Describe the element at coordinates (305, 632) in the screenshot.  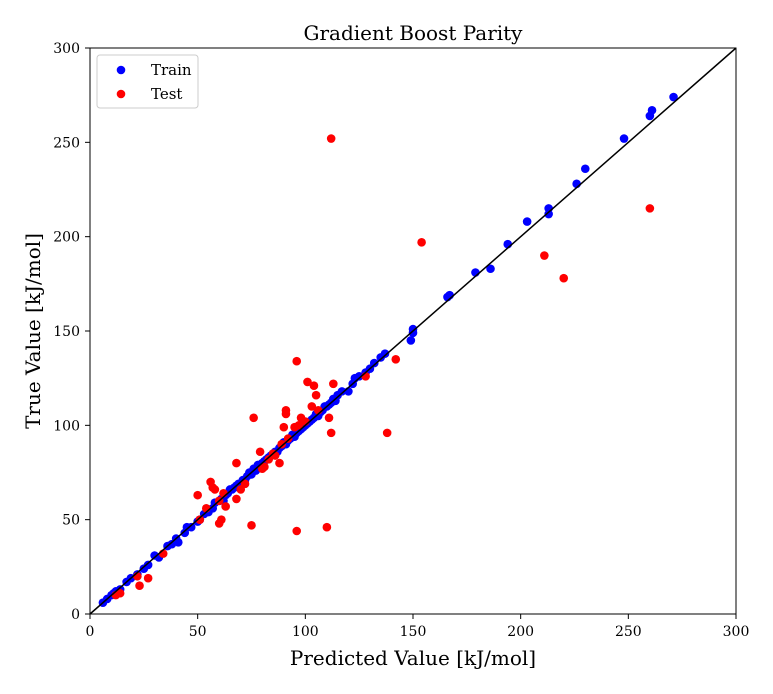
I see `x-tick-label: 100` at that location.